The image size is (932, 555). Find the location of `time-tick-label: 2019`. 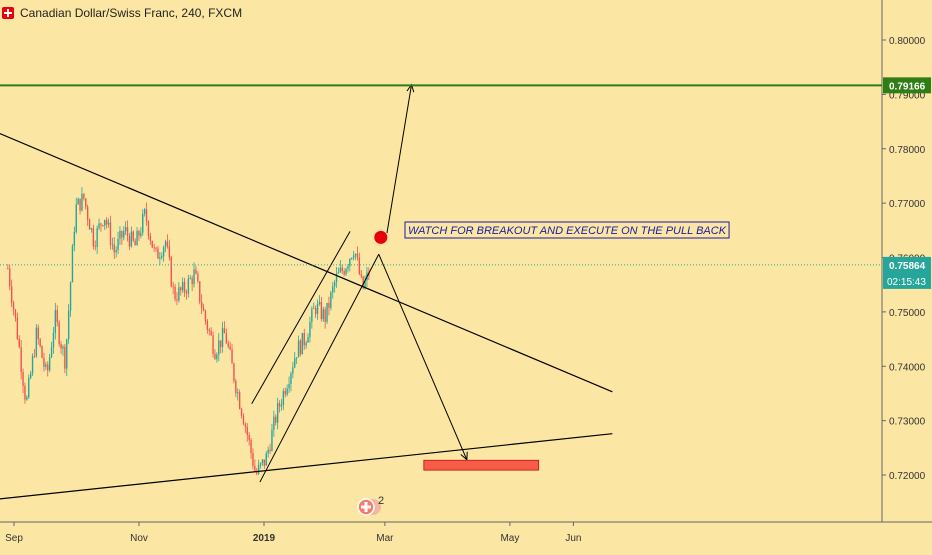

time-tick-label: 2019 is located at coordinates (264, 538).